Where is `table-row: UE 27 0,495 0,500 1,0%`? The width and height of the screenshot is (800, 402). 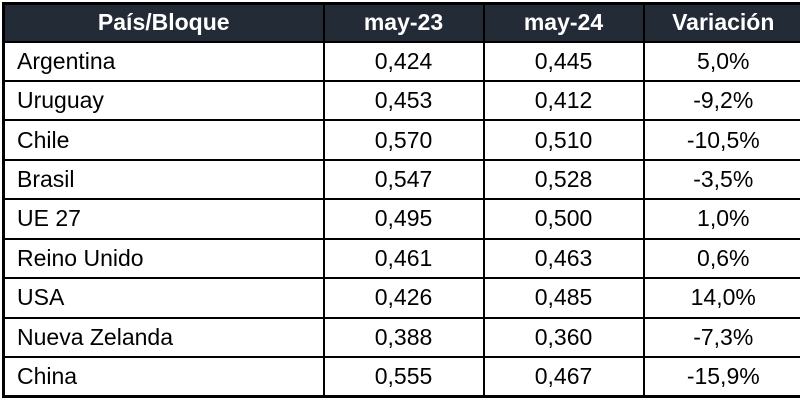 table-row: UE 27 0,495 0,500 1,0% is located at coordinates (402, 218).